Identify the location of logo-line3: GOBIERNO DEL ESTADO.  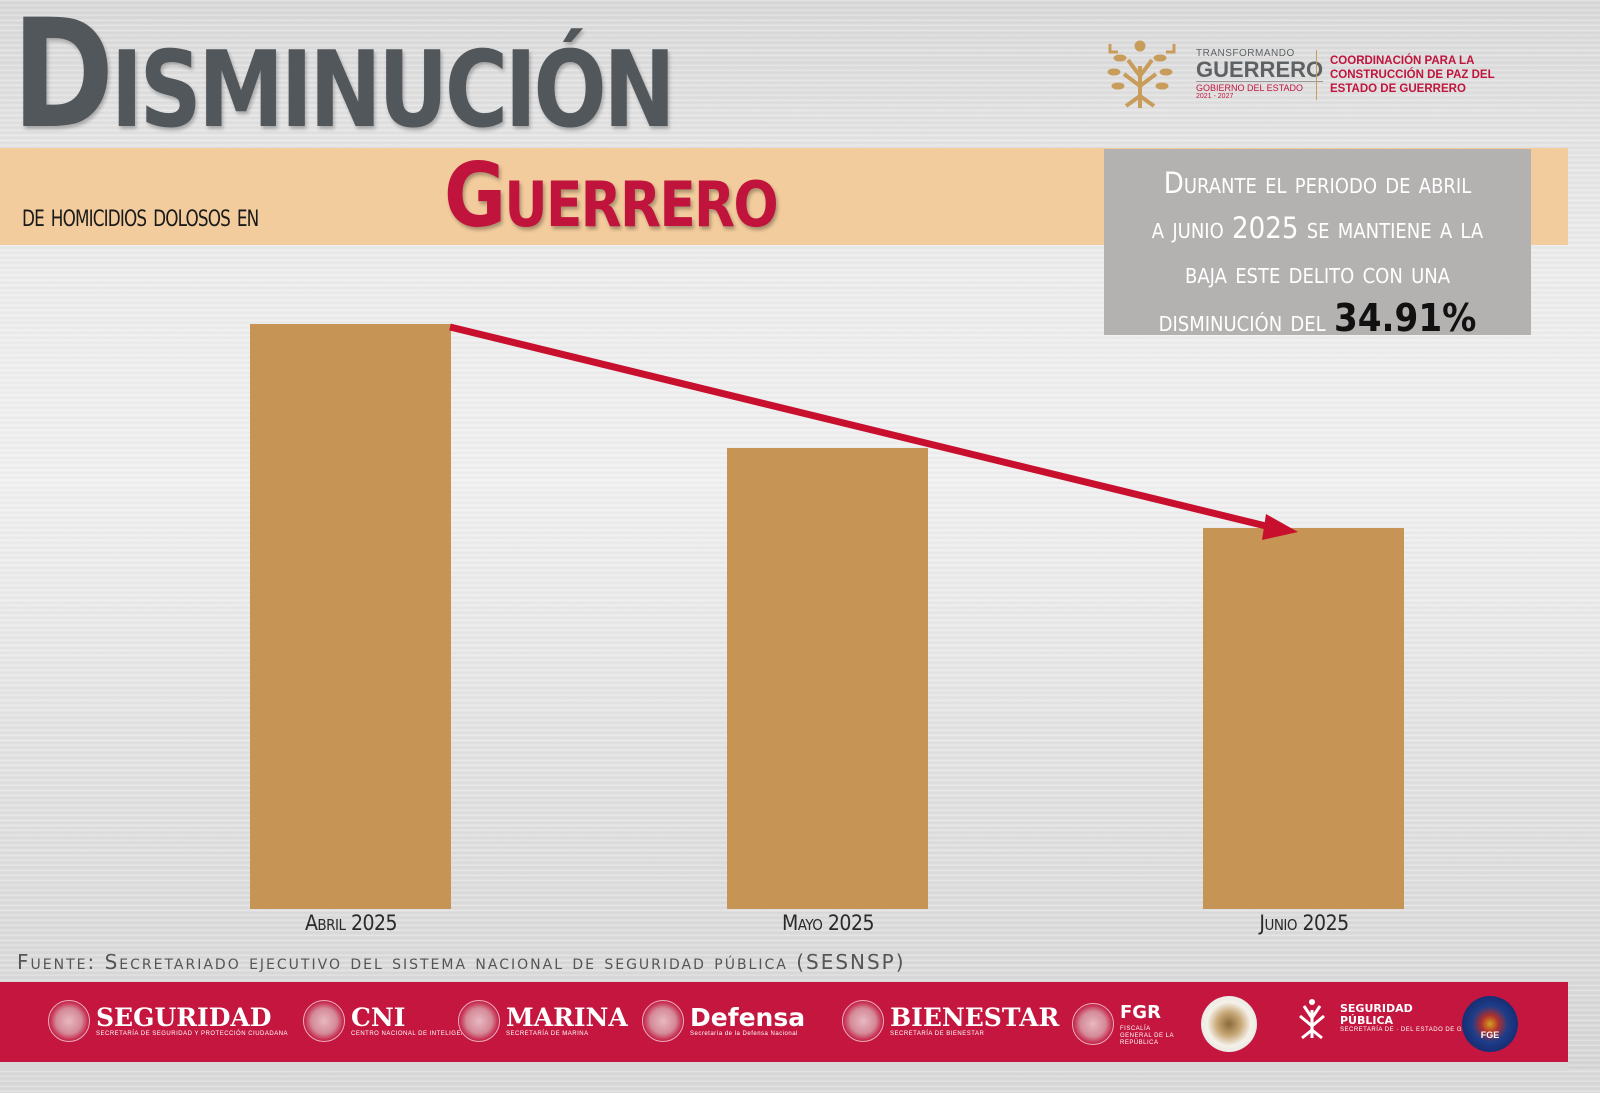
(1260, 87).